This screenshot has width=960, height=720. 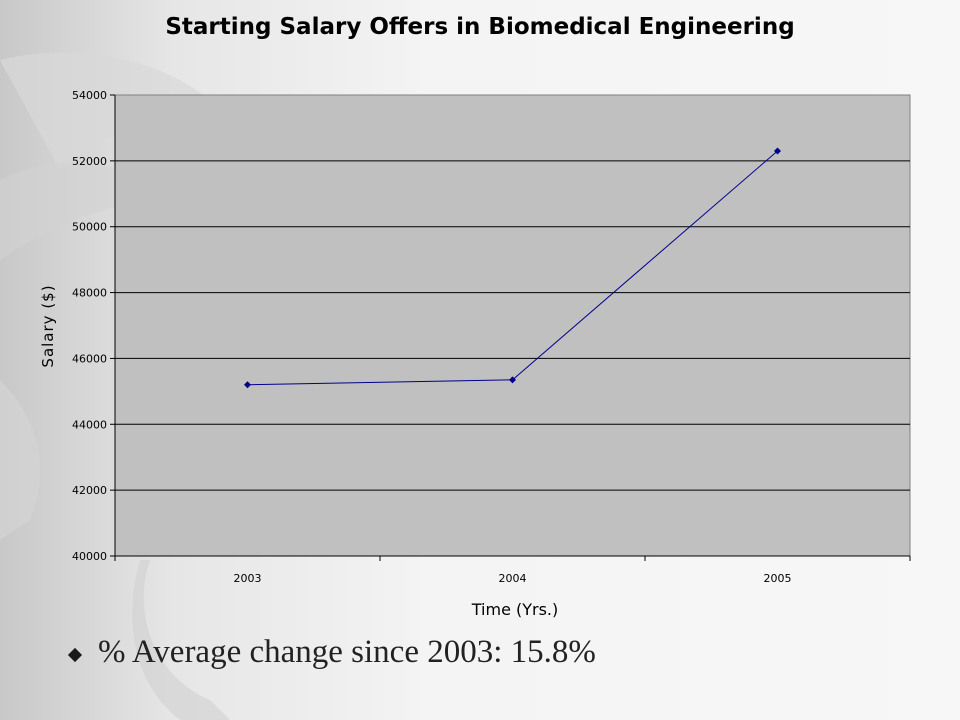 I want to click on x-axis-ticks: 2003 2004 2005, so click(x=512, y=570).